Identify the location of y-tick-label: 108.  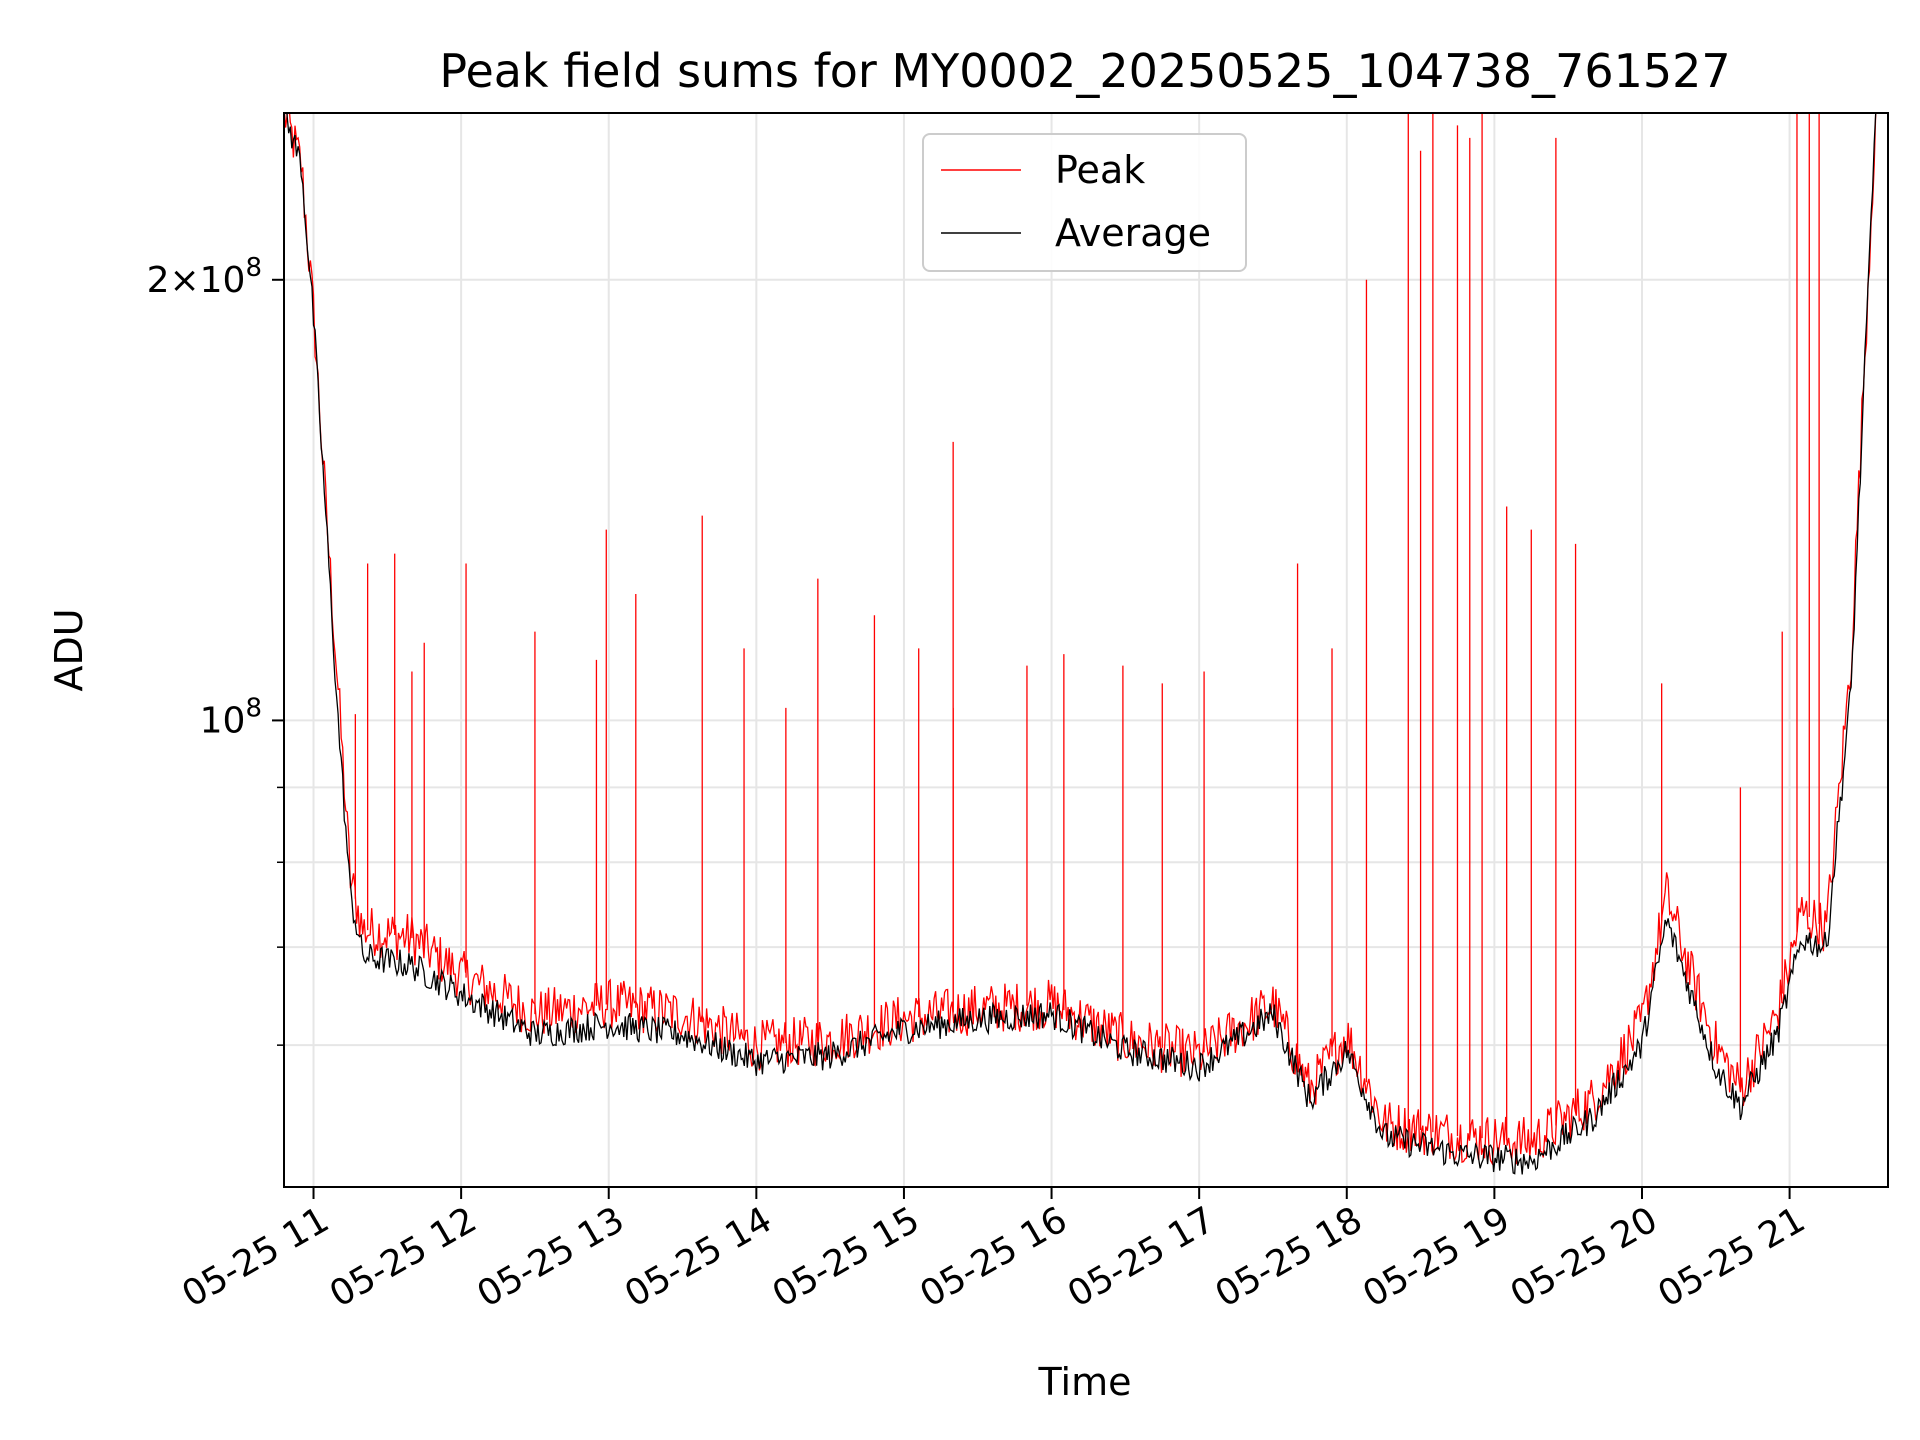
(231, 717).